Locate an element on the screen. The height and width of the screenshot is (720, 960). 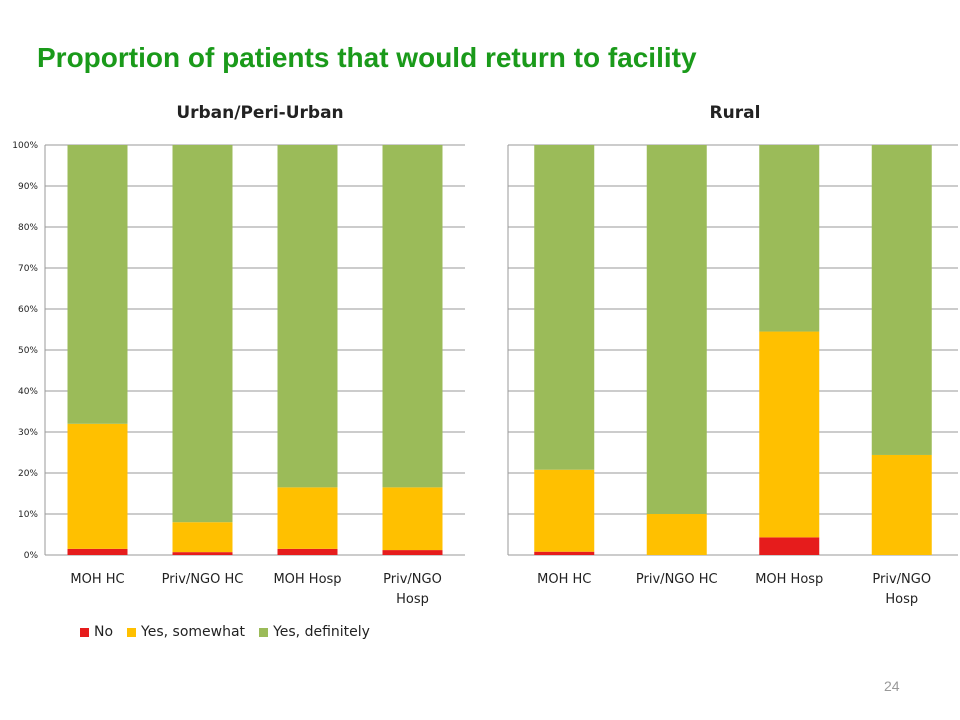
x-tick-label-urban: MOH HC is located at coordinates (97, 579).